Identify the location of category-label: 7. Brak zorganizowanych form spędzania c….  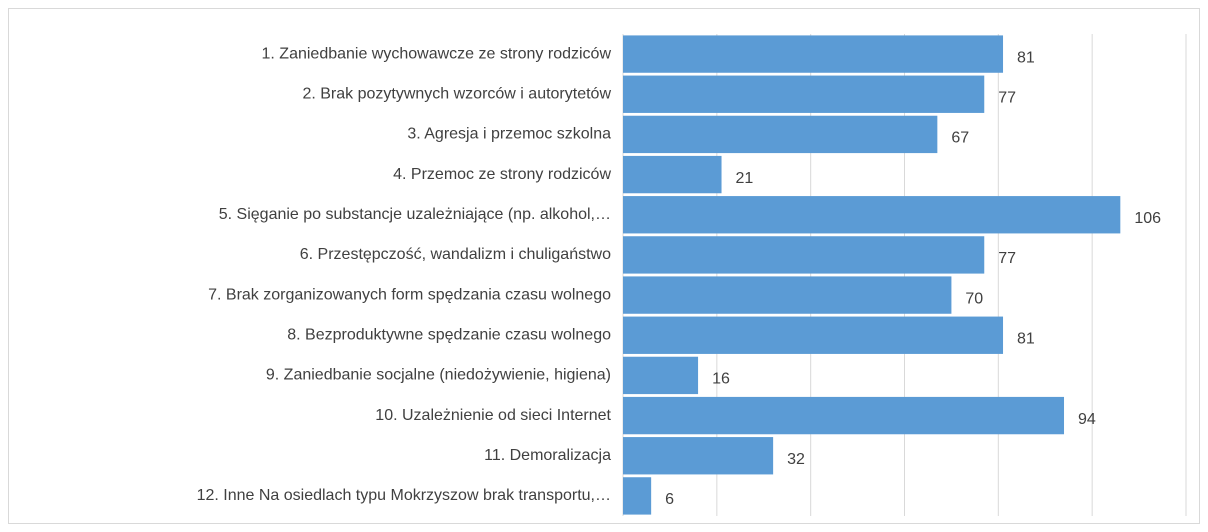
(409, 294).